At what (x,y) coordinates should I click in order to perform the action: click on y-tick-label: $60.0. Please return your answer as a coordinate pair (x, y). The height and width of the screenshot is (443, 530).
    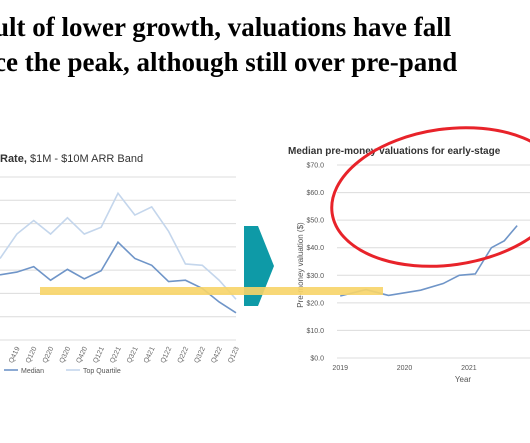
    Looking at the image, I should click on (315, 193).